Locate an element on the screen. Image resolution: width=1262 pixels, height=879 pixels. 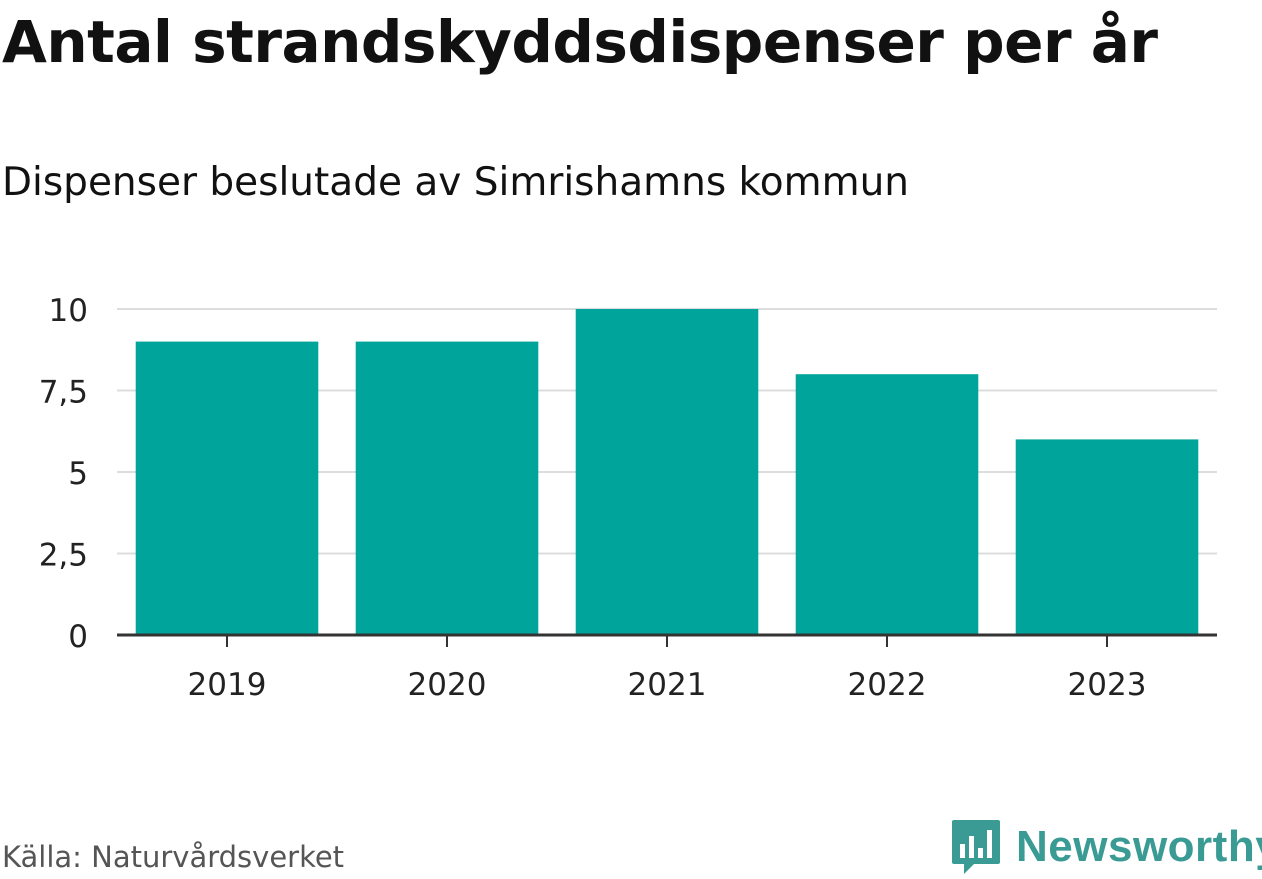
y-tick-label: 0 is located at coordinates (78, 637).